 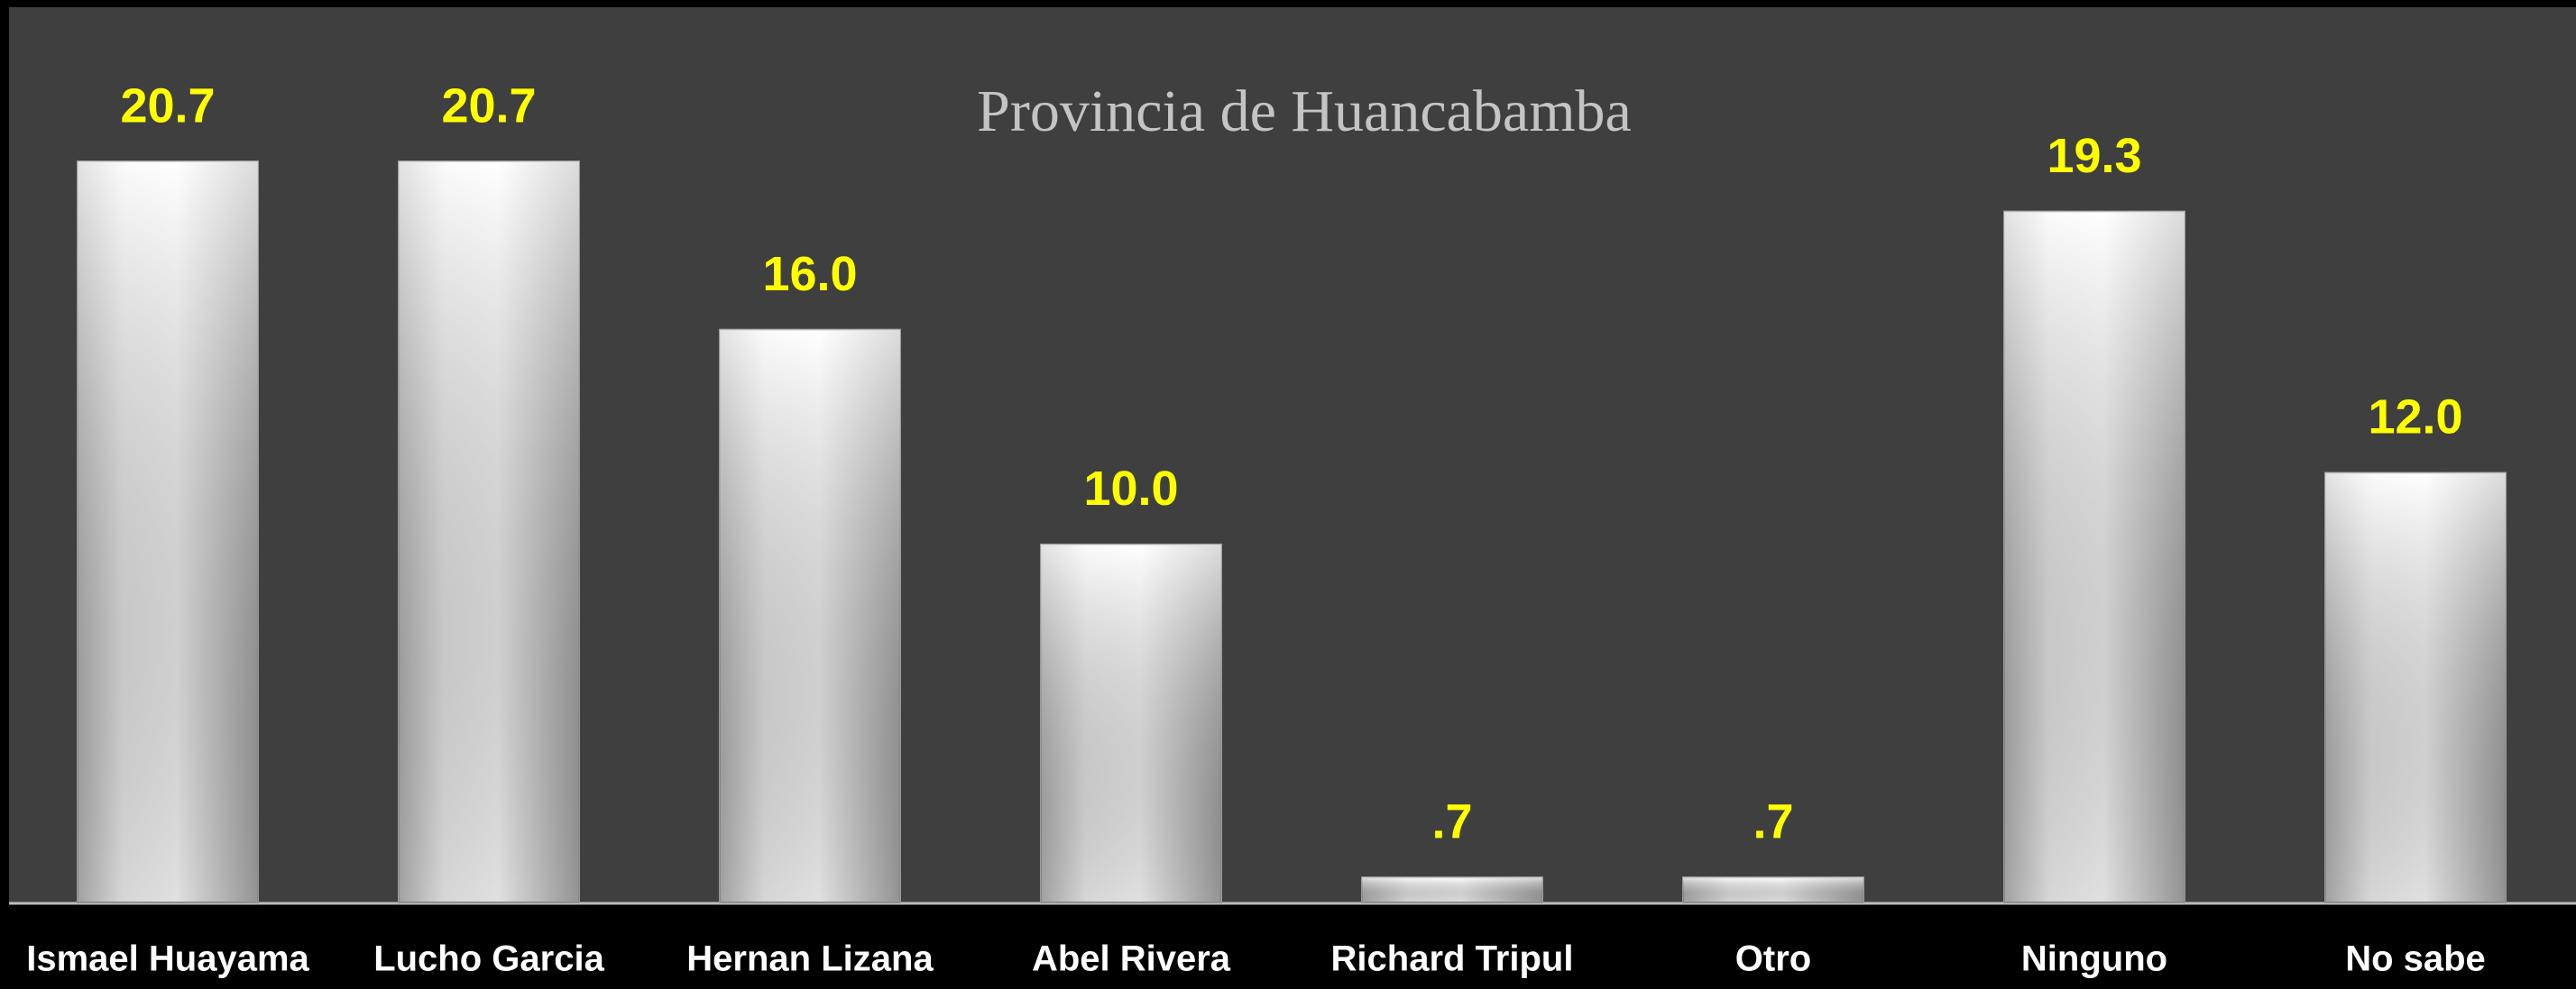 What do you see at coordinates (2094, 156) in the screenshot?
I see `value-label: 19.3` at bounding box center [2094, 156].